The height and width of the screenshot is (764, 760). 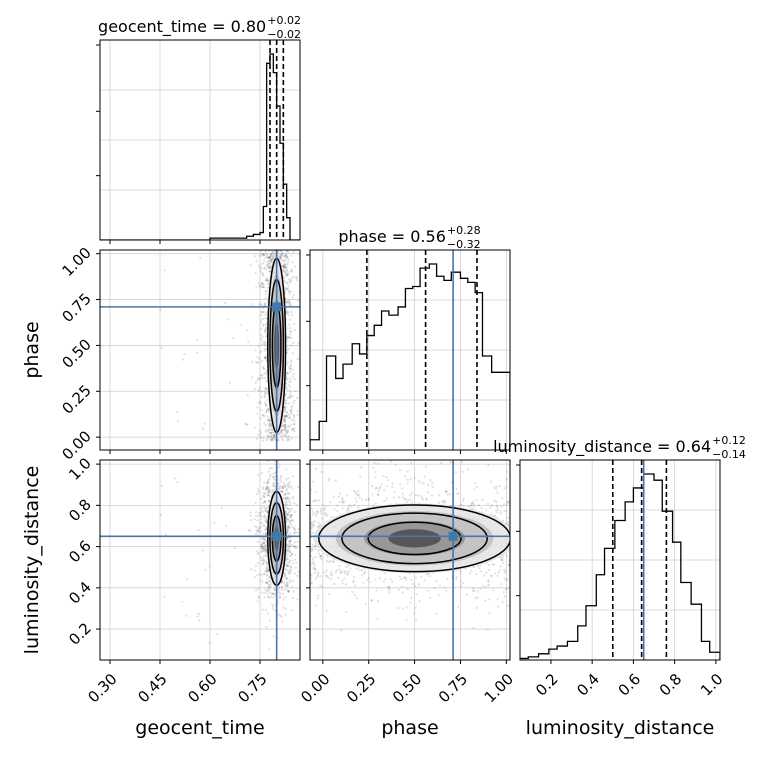 What do you see at coordinates (602, 447) in the screenshot?
I see `summary-title-main: luminosity_distance = 0.64` at bounding box center [602, 447].